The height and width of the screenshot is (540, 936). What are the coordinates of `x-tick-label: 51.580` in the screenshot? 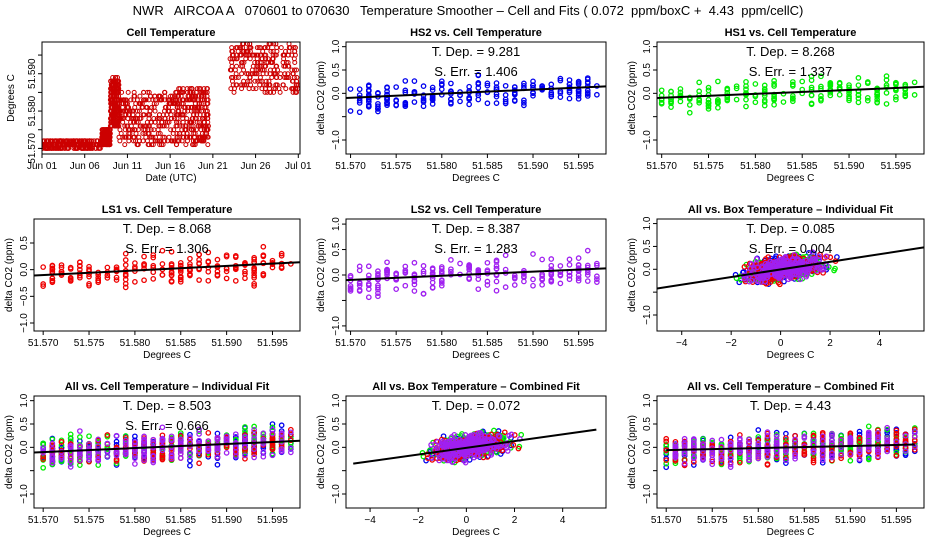 It's located at (135, 343).